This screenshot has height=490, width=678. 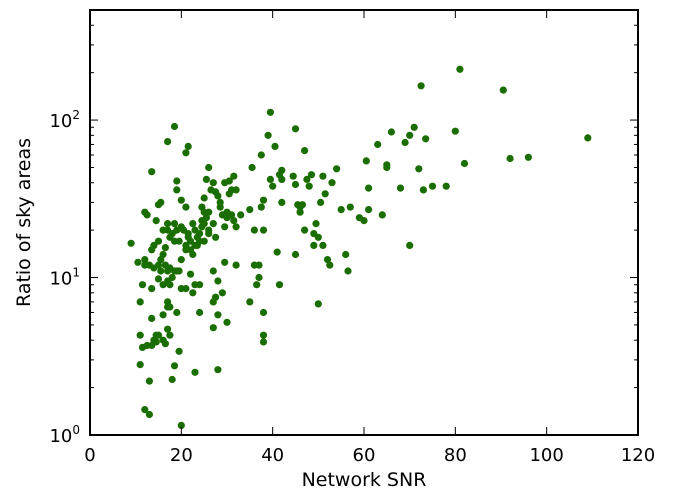 I want to click on y-tick-label: 10², so click(x=64, y=120).